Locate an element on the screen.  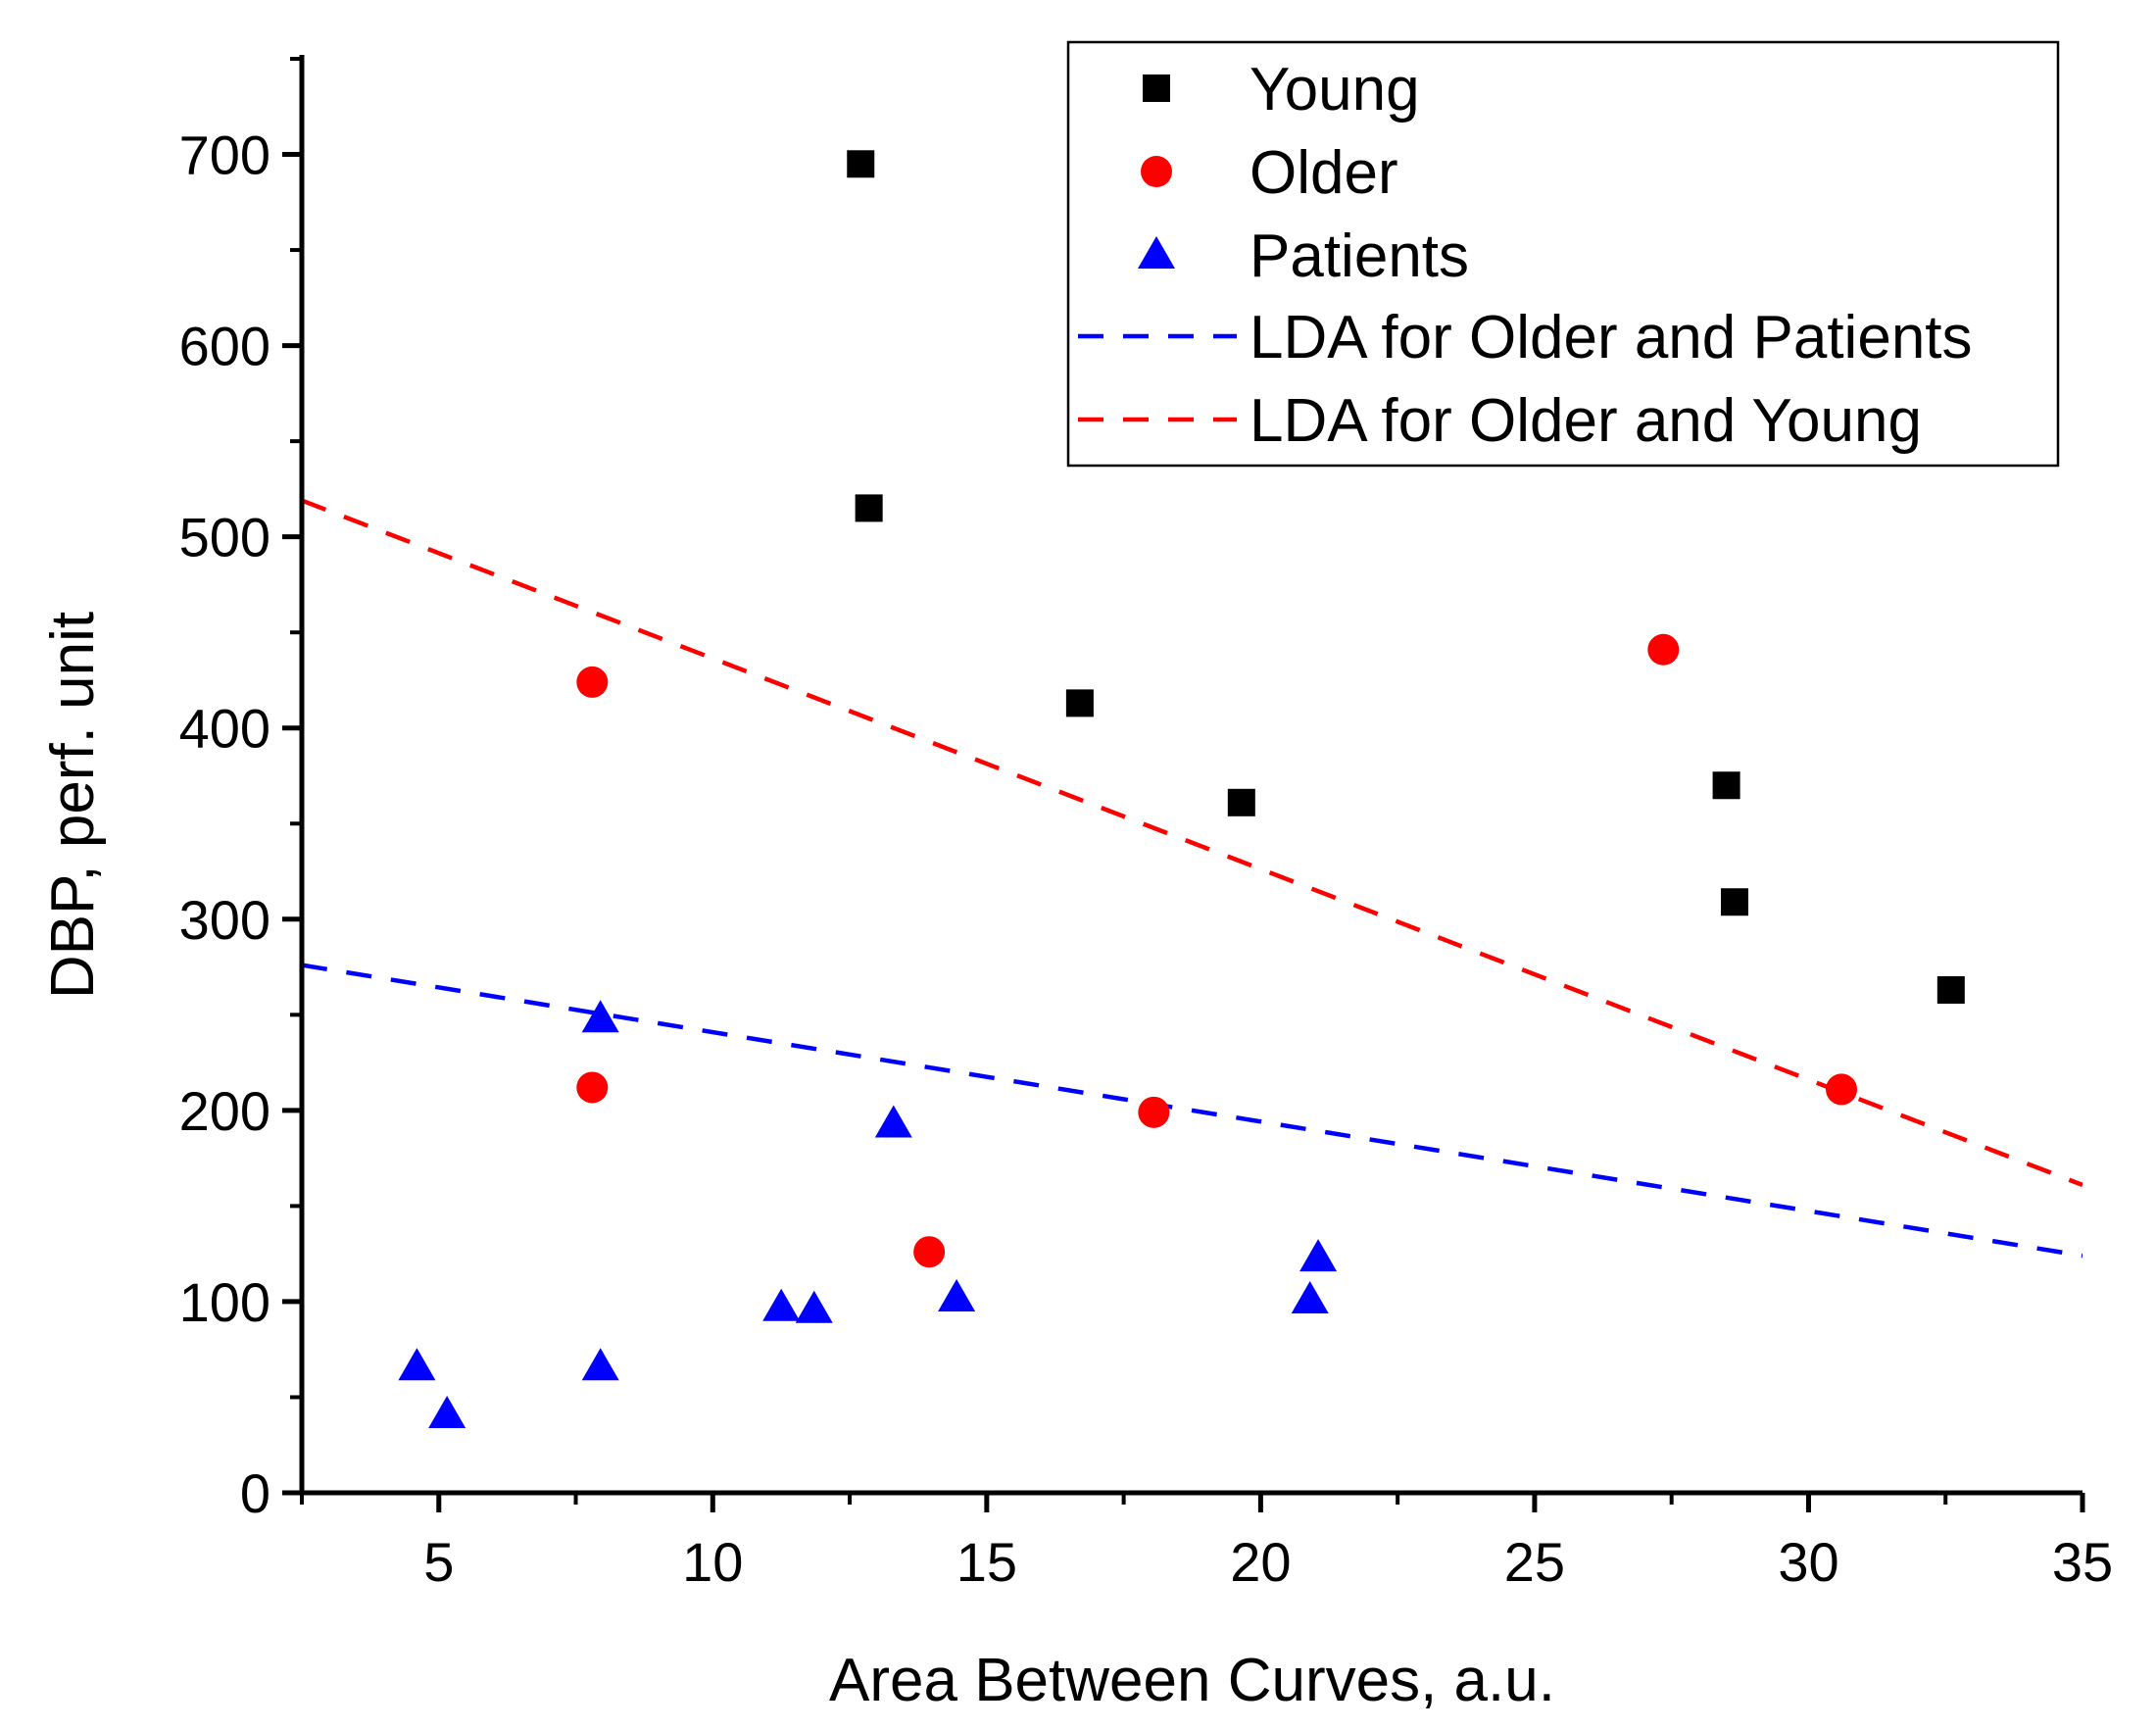
lda-line-older-patients is located at coordinates (1192, 1111).